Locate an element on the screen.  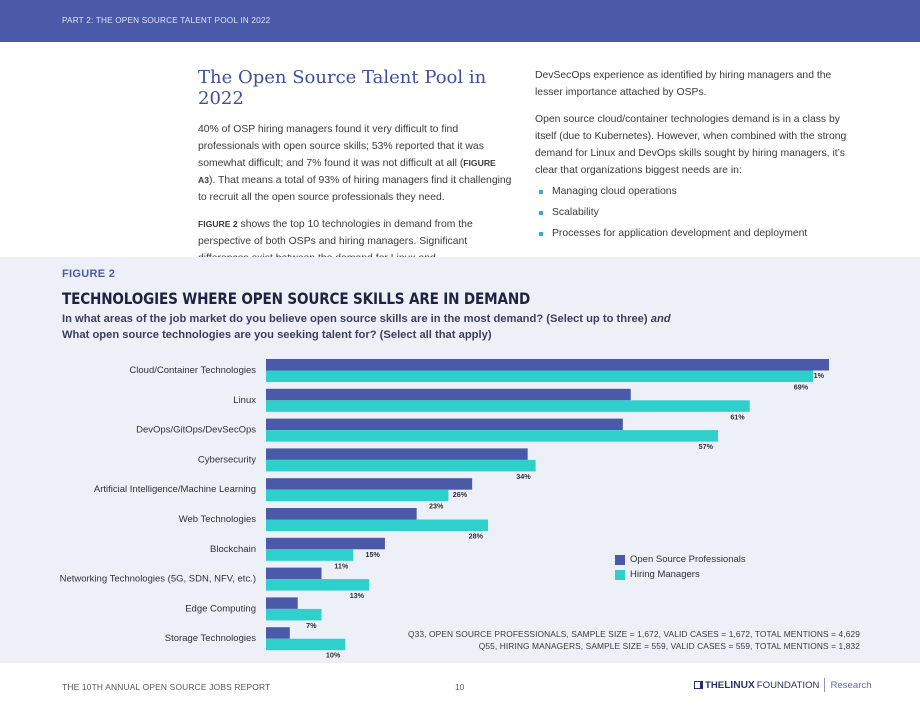
brand-the: THE is located at coordinates (715, 685).